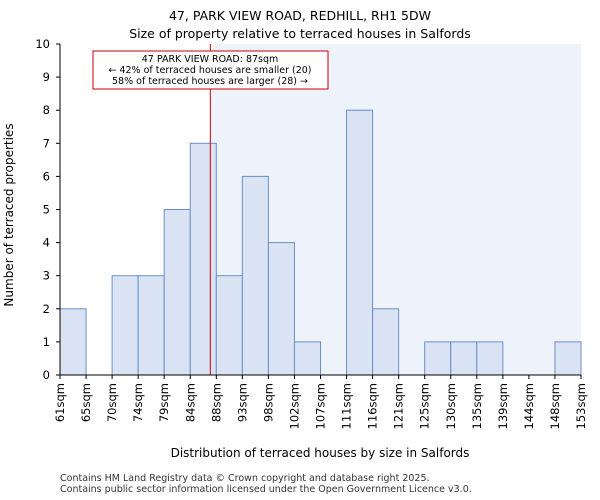  What do you see at coordinates (307, 358) in the screenshot?
I see `bar-102sqm` at bounding box center [307, 358].